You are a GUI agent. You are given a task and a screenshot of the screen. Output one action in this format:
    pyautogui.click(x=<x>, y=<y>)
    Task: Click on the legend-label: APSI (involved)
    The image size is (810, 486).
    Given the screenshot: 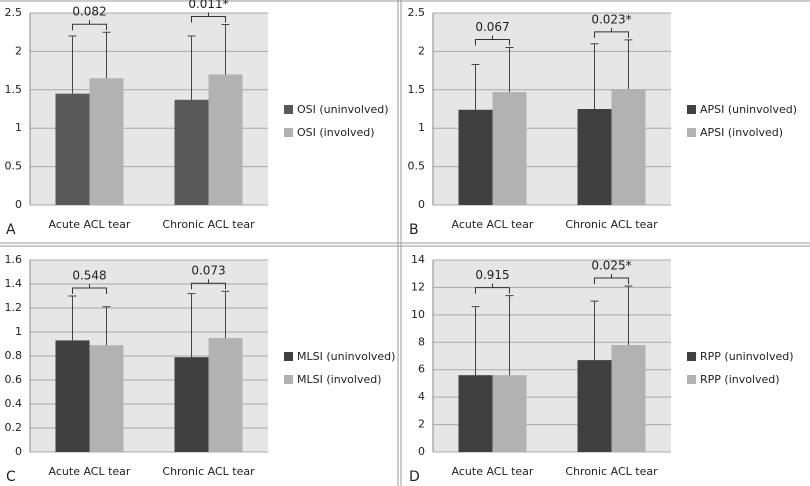 What is the action you would take?
    pyautogui.click(x=741, y=132)
    